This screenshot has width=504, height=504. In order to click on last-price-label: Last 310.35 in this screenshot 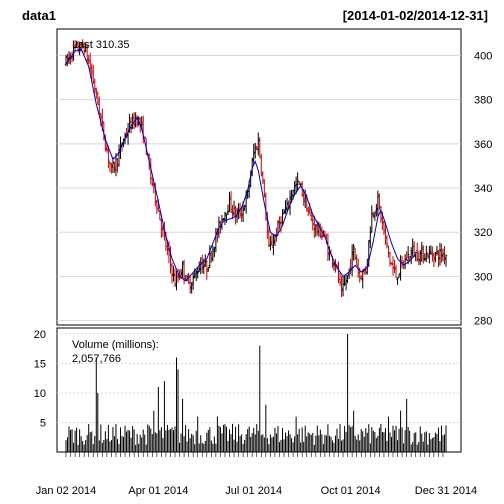, I will do `click(101, 45)`.